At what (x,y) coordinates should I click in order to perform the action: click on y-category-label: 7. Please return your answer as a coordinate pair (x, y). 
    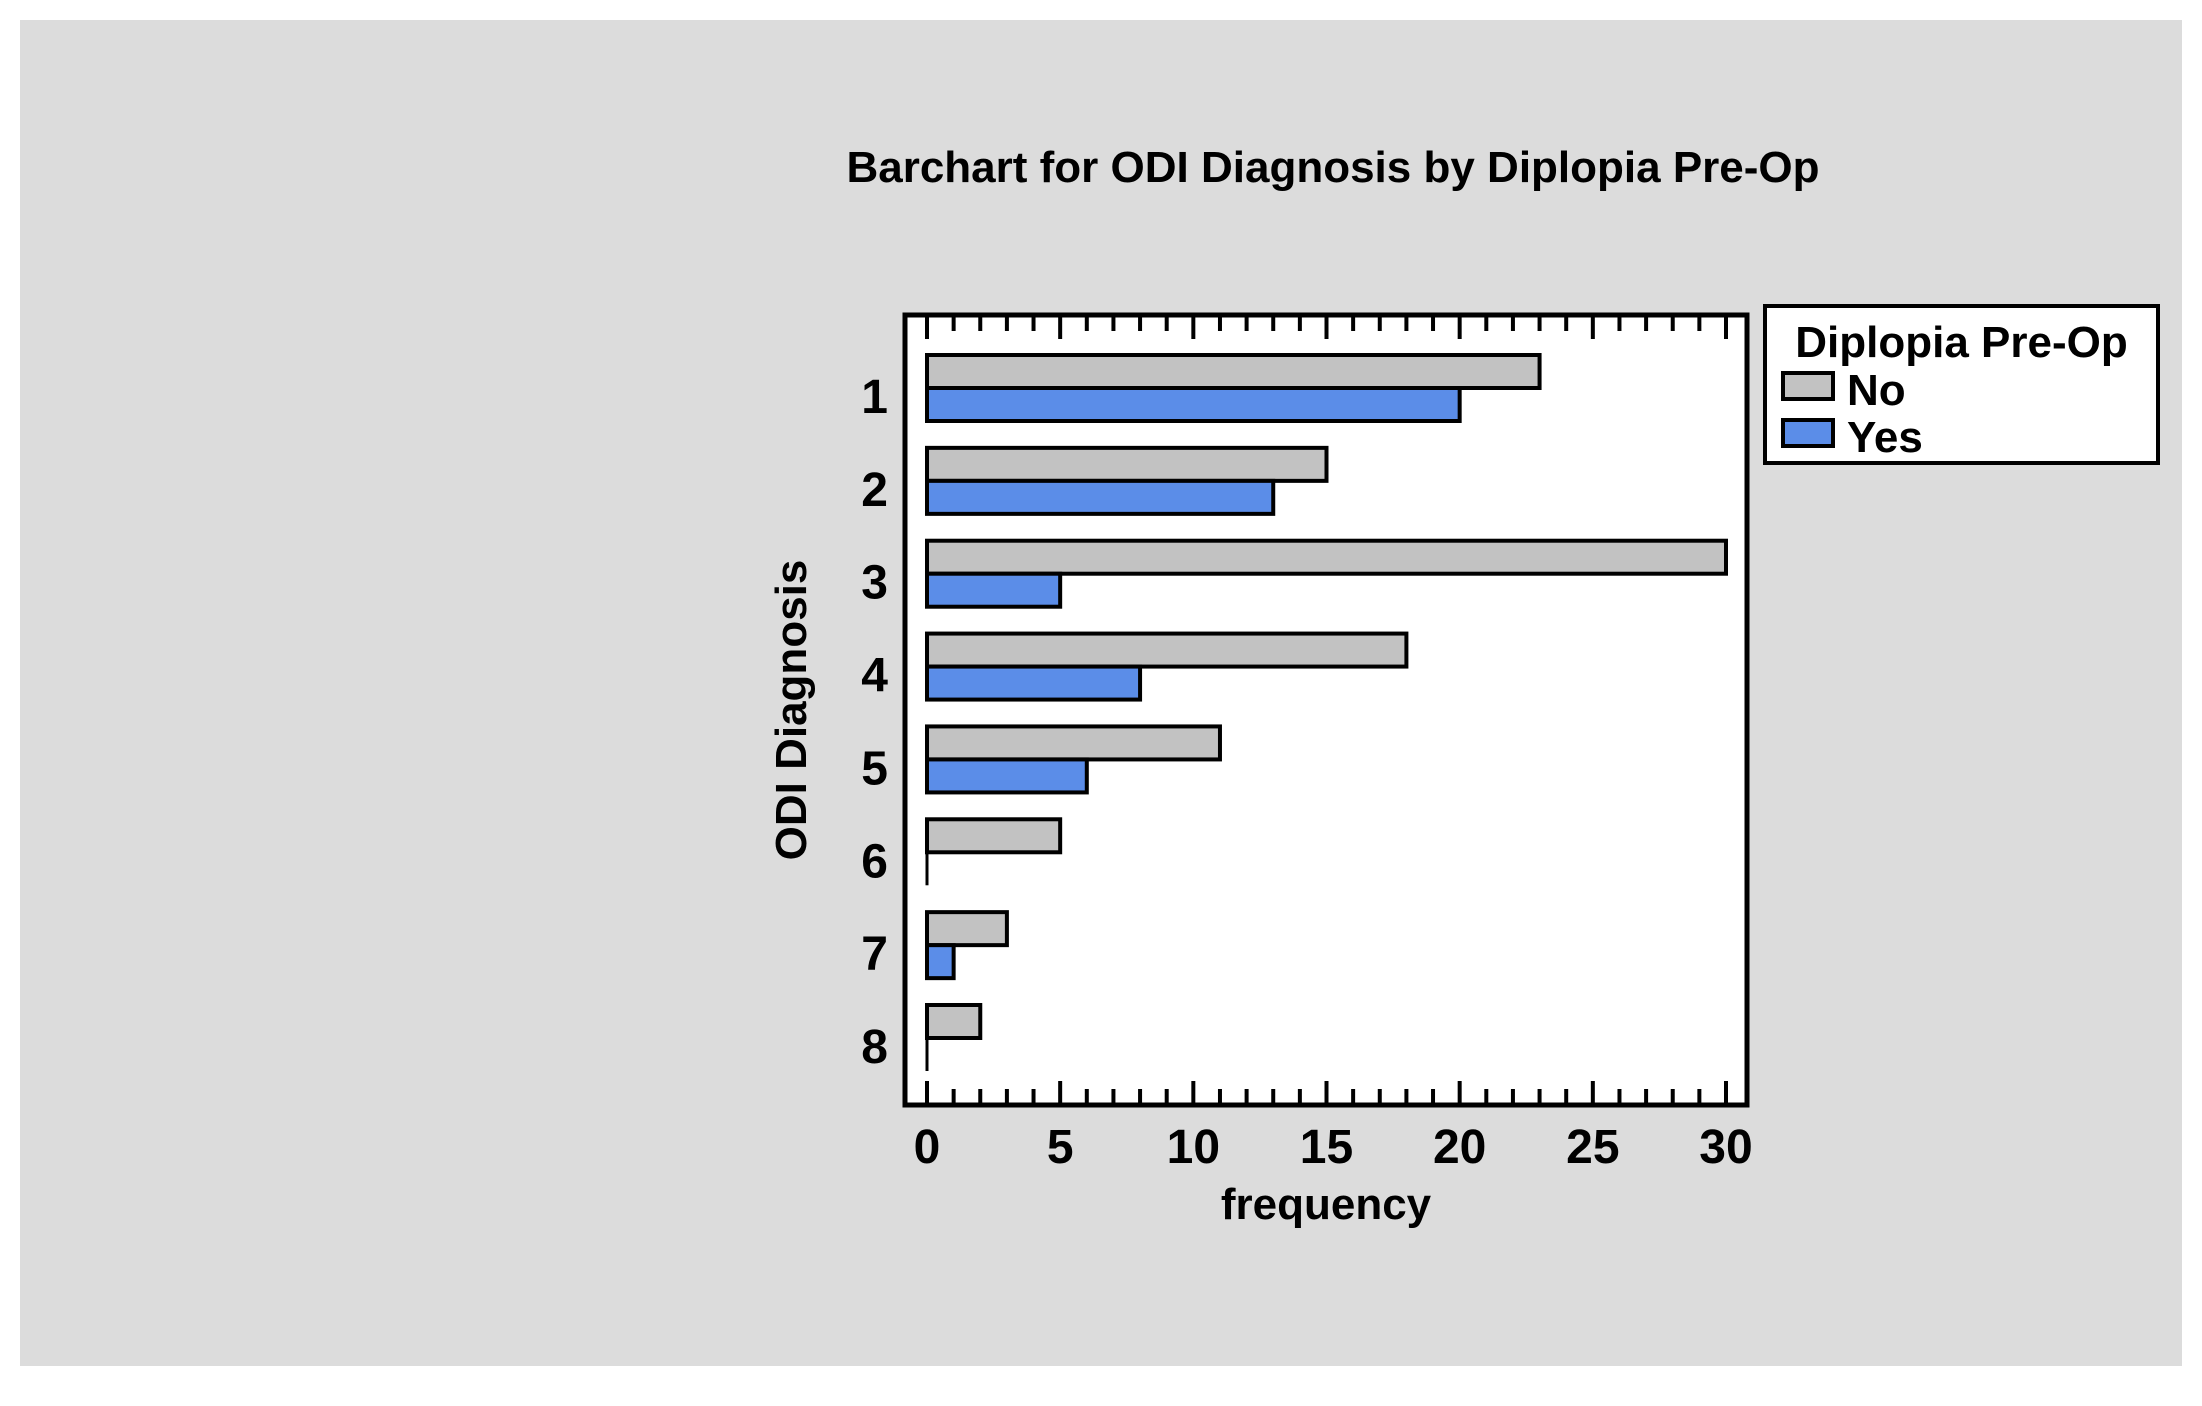
    Looking at the image, I should click on (874, 954).